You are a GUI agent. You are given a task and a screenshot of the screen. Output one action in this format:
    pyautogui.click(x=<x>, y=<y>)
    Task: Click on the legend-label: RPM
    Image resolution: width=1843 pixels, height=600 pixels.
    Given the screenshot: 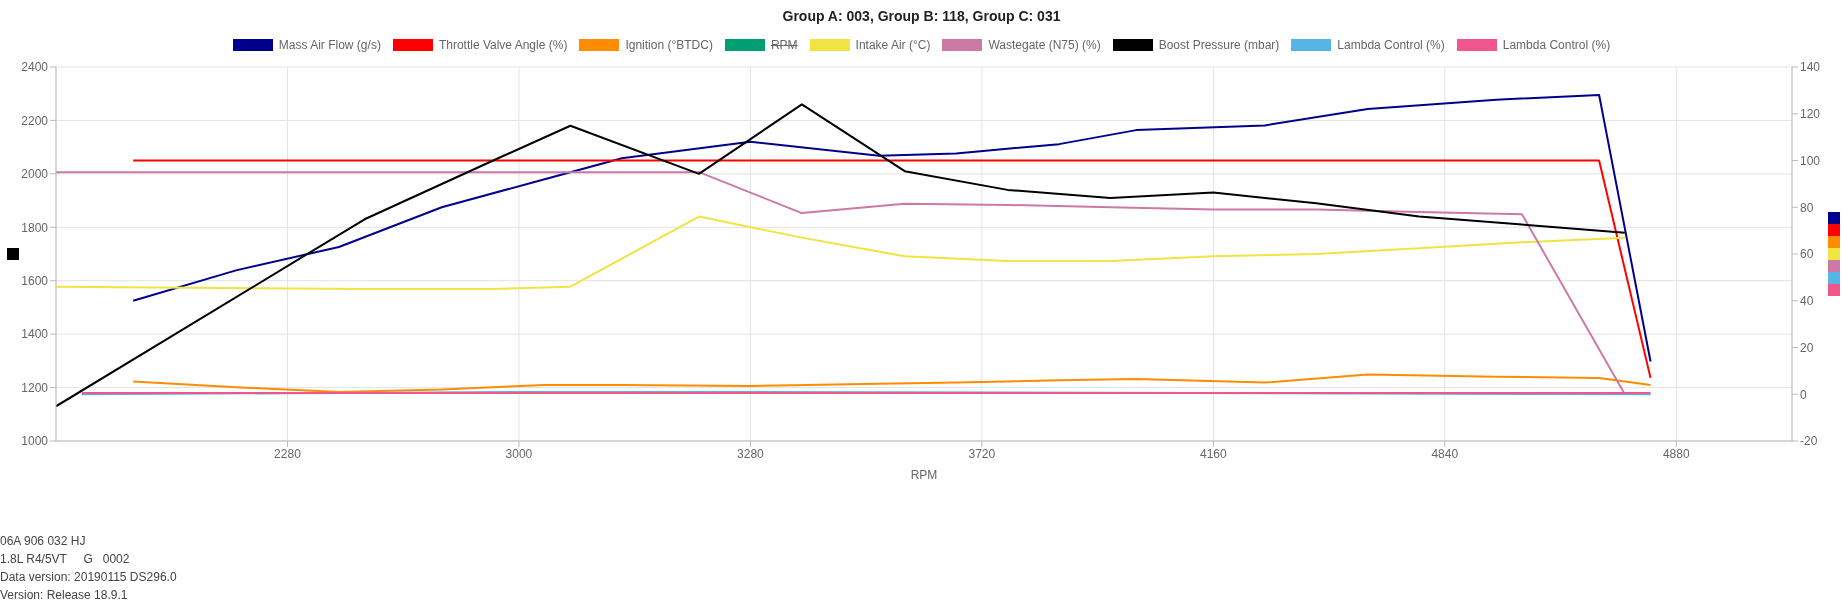 What is the action you would take?
    pyautogui.click(x=784, y=45)
    